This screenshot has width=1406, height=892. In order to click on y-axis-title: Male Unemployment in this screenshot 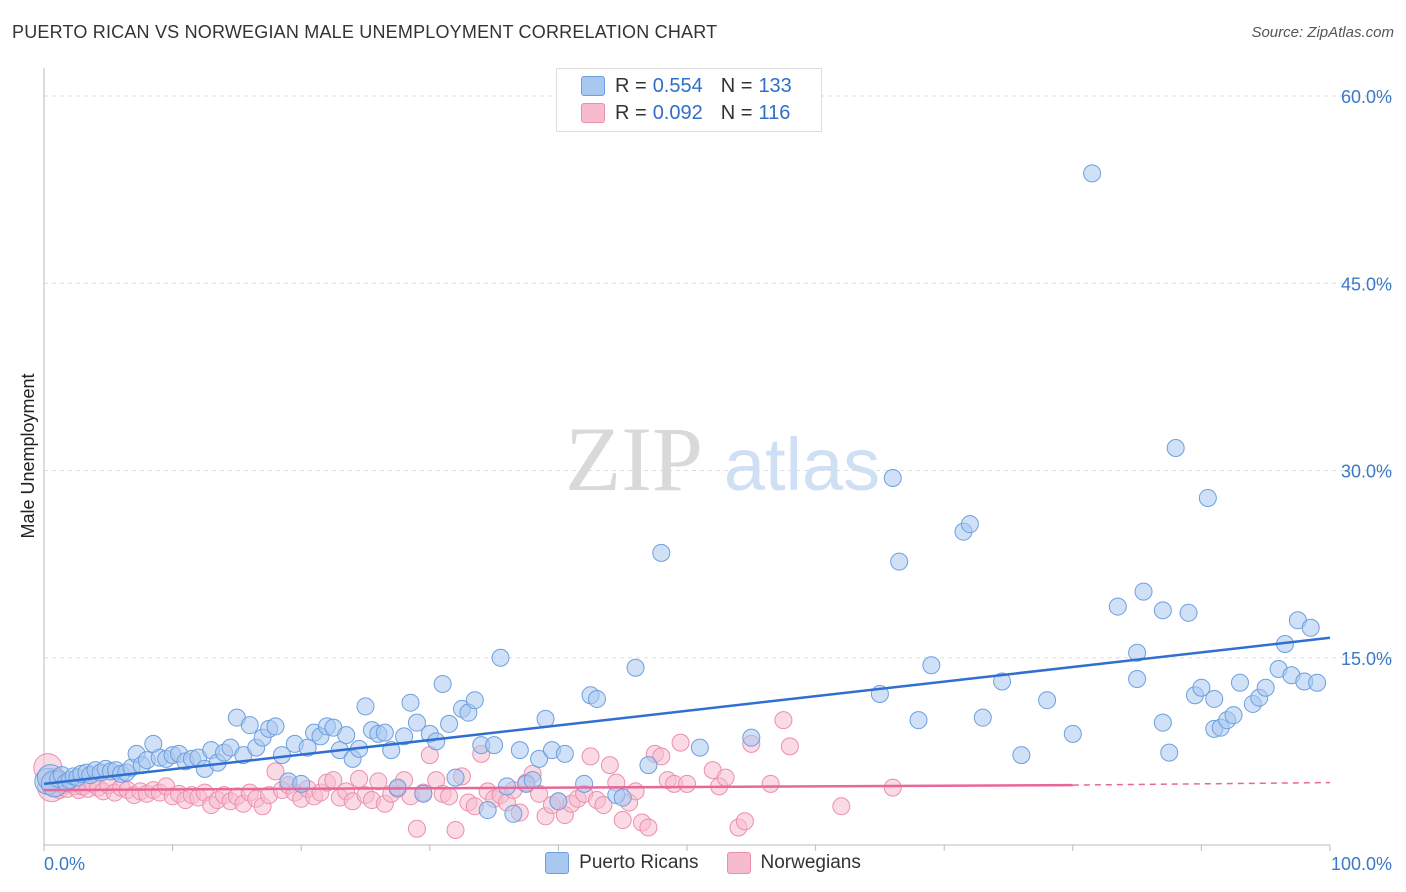, I will do `click(28, 455)`.